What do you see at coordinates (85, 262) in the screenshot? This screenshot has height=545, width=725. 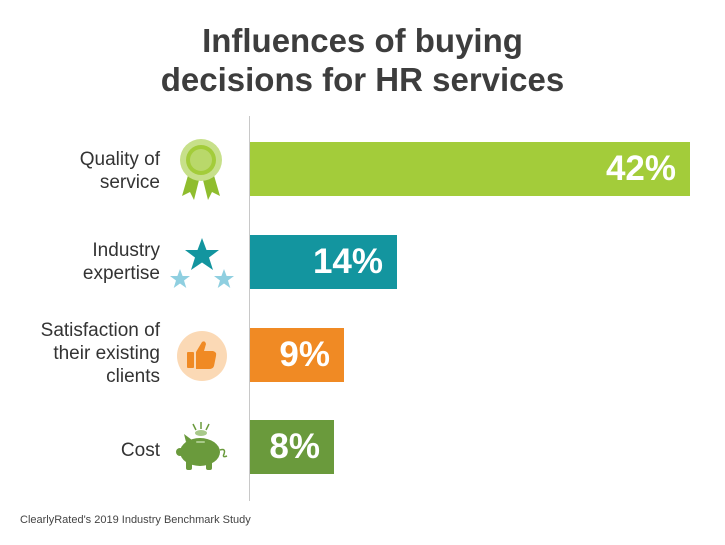 I see `category-label-industry-expertise: Industry expertise` at bounding box center [85, 262].